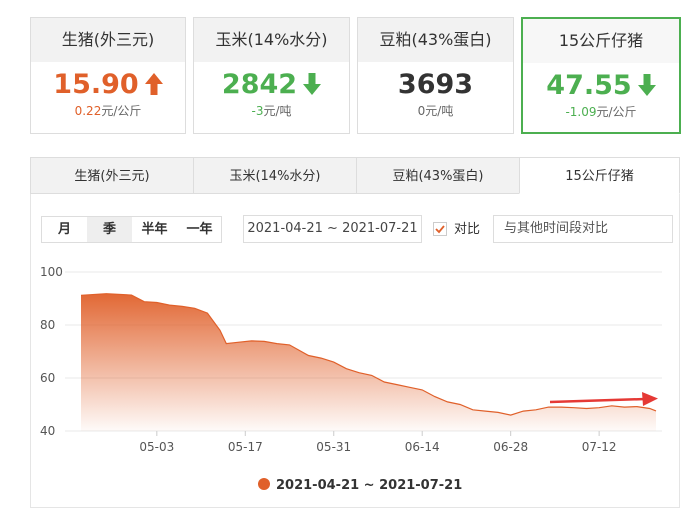 This screenshot has height=516, width=700. What do you see at coordinates (199, 229) in the screenshot?
I see `period-button: 一年` at bounding box center [199, 229].